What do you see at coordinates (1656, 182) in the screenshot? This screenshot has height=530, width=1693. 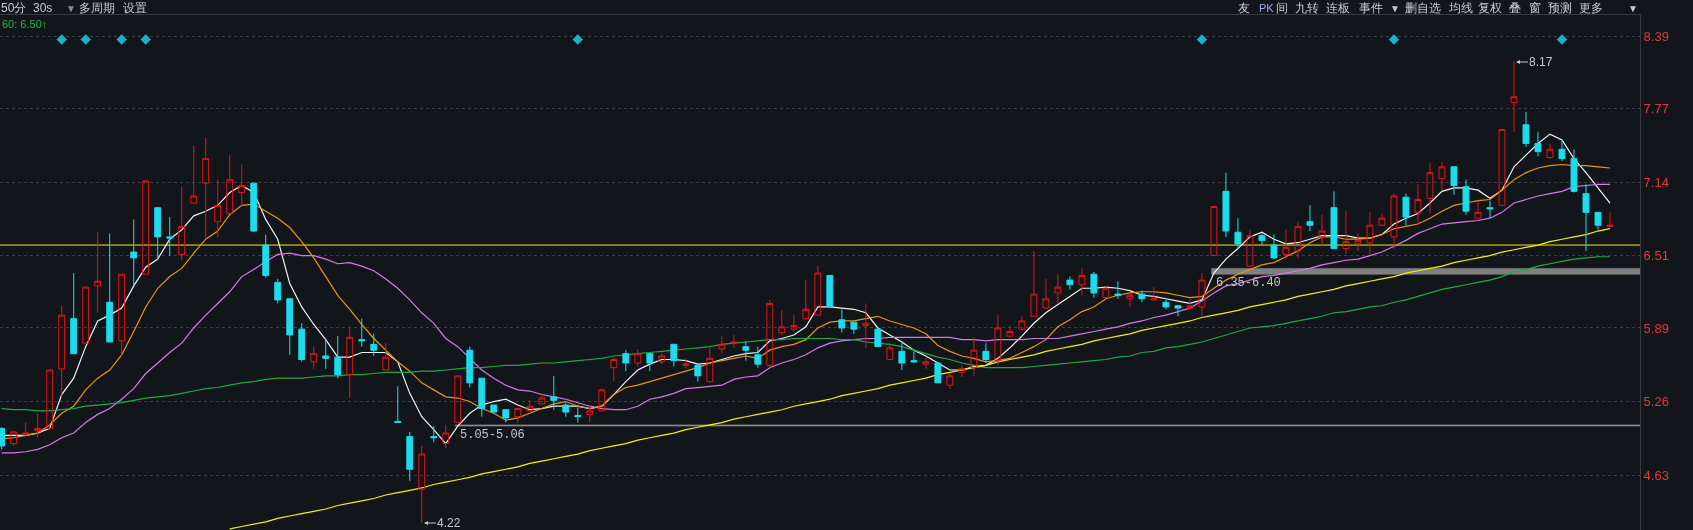 I see `y-tick-label: 7.14` at bounding box center [1656, 182].